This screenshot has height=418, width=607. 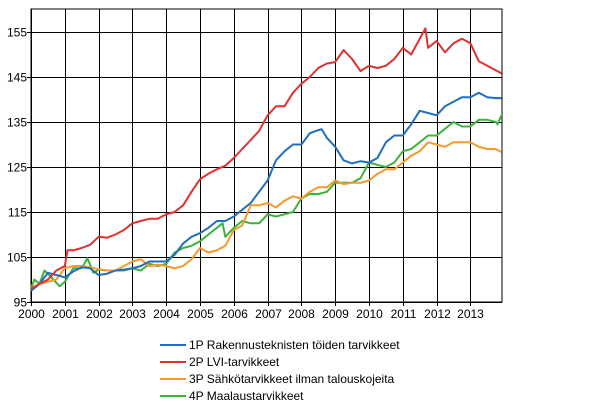 I want to click on x-tick-label: 2001, so click(x=65, y=314).